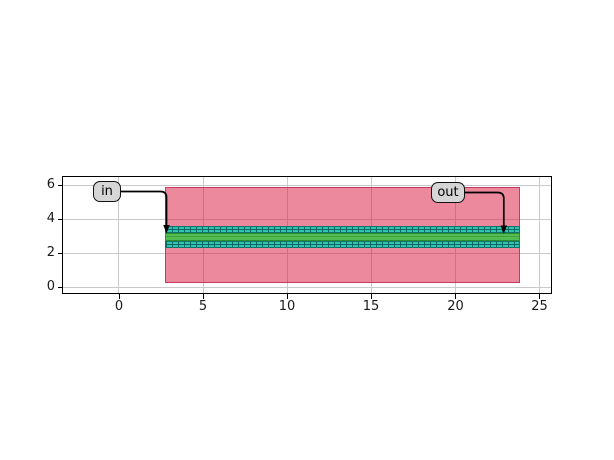 The width and height of the screenshot is (614, 460). I want to click on x-tick-label: 25, so click(539, 306).